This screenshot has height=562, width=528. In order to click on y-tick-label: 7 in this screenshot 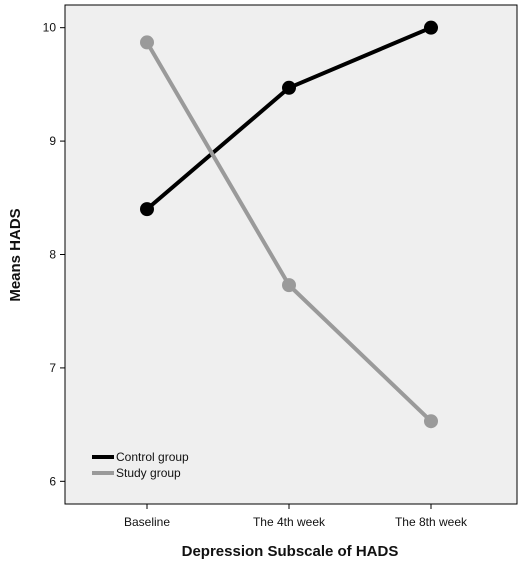, I will do `click(52, 368)`.